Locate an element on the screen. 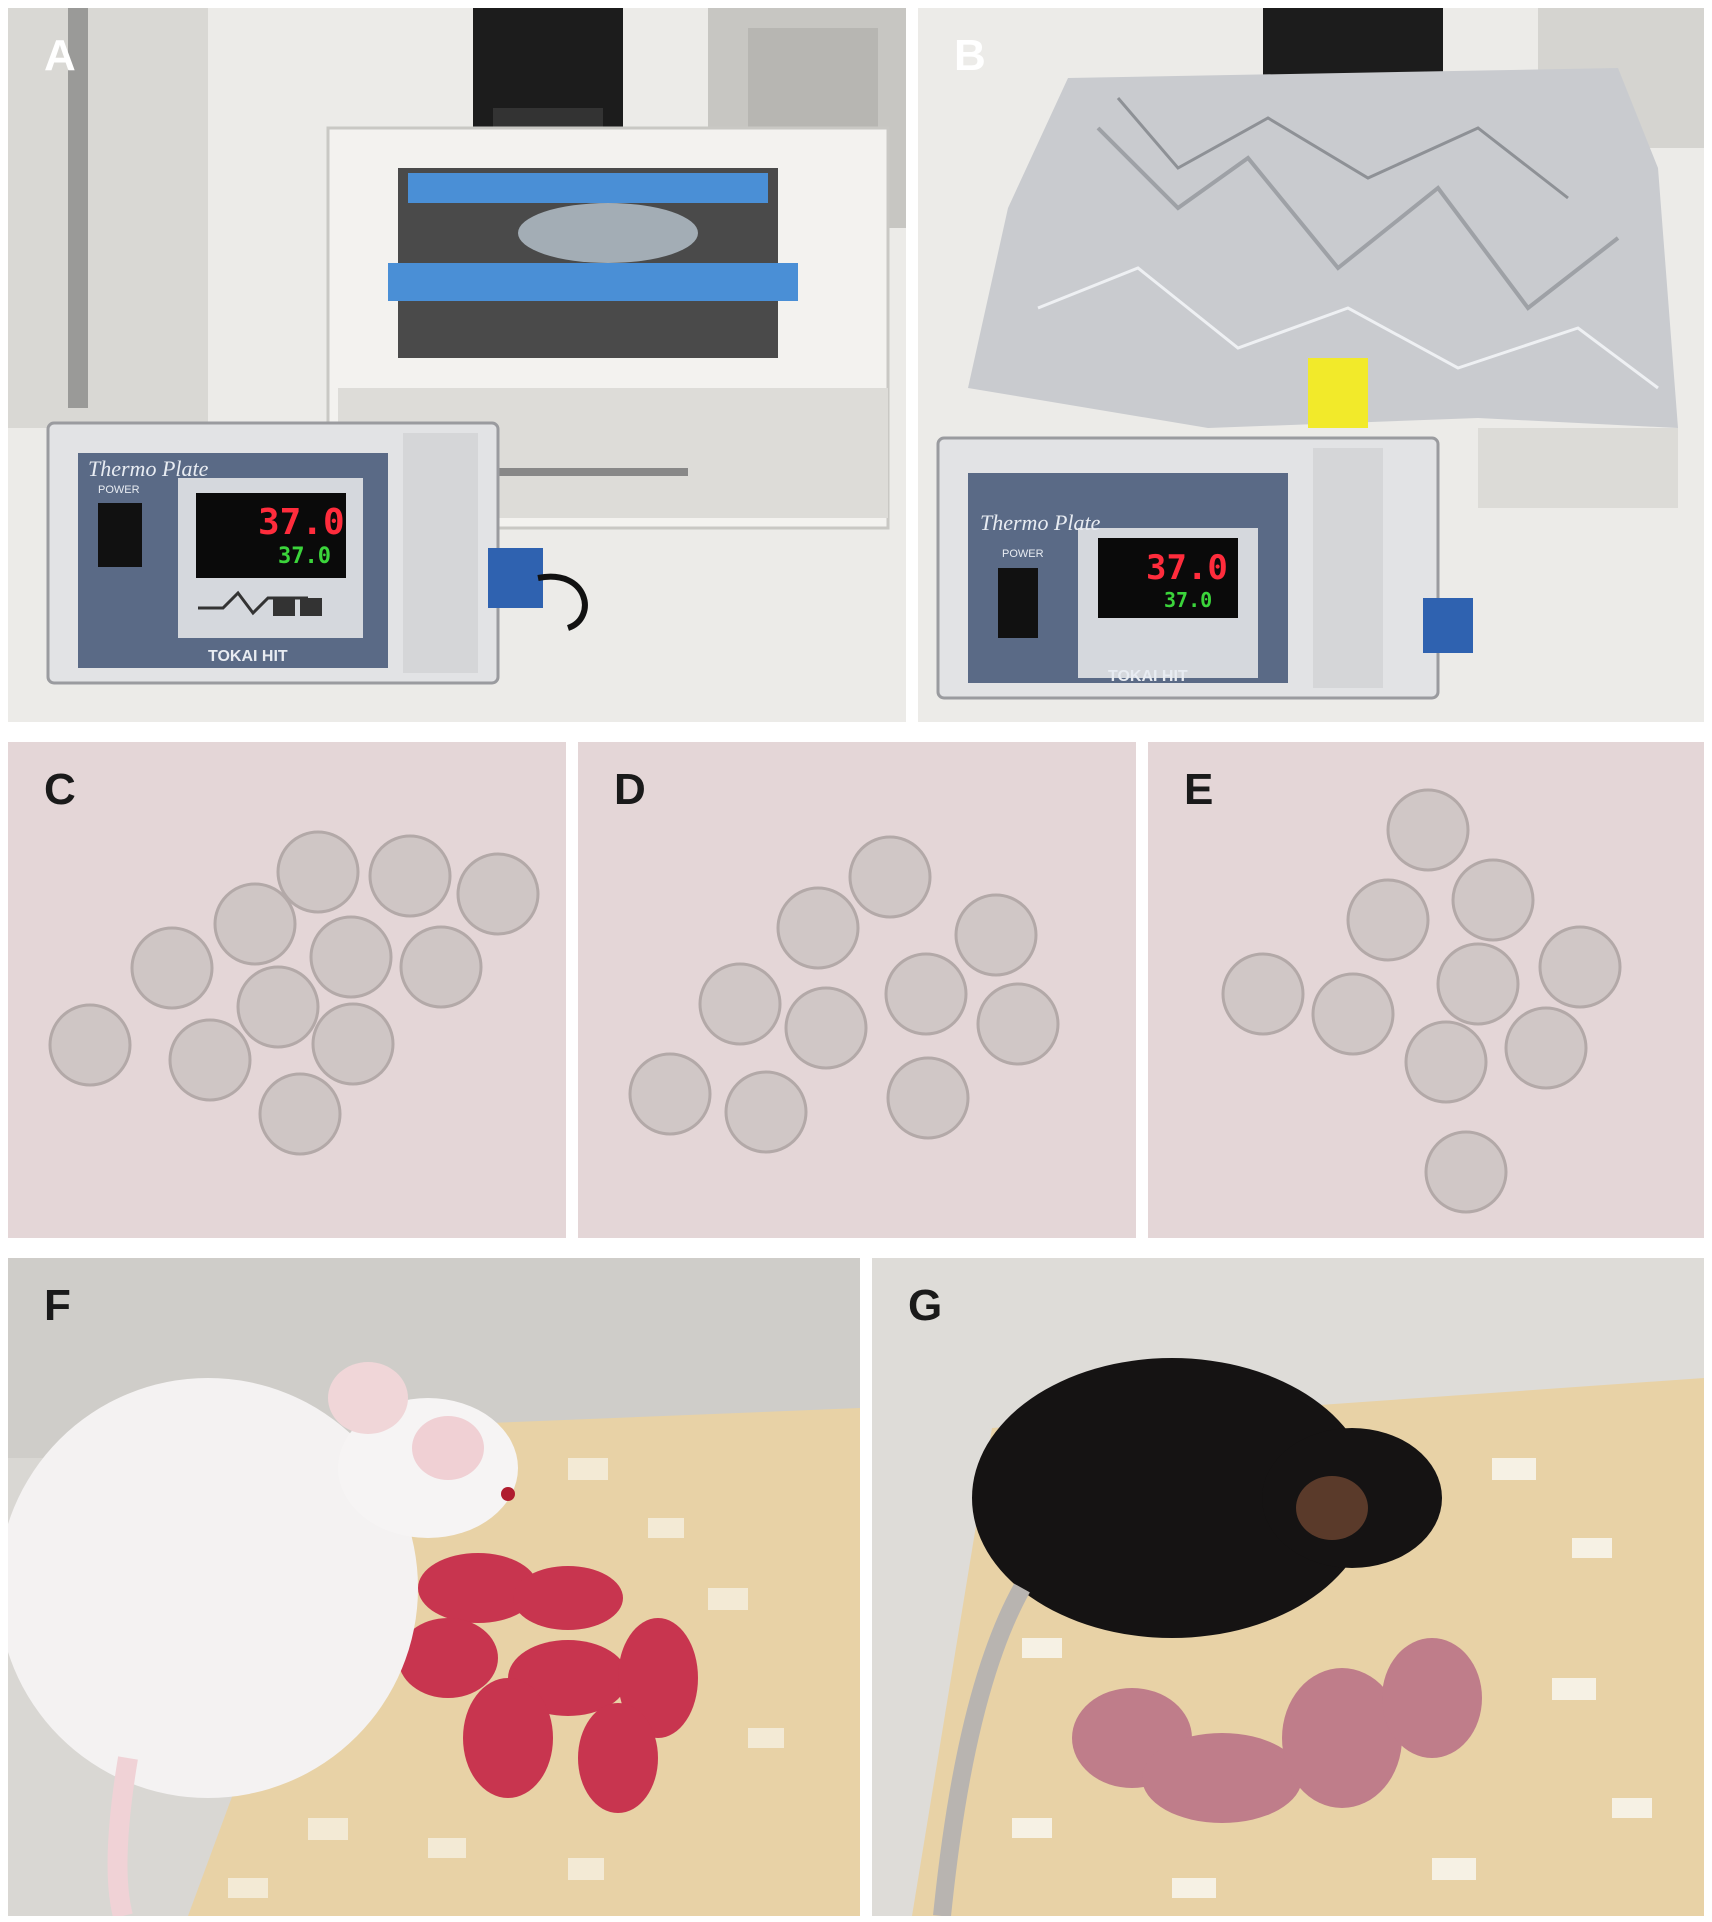 Image resolution: width=1712 pixels, height=1922 pixels. blue-clip-bottom is located at coordinates (593, 282).